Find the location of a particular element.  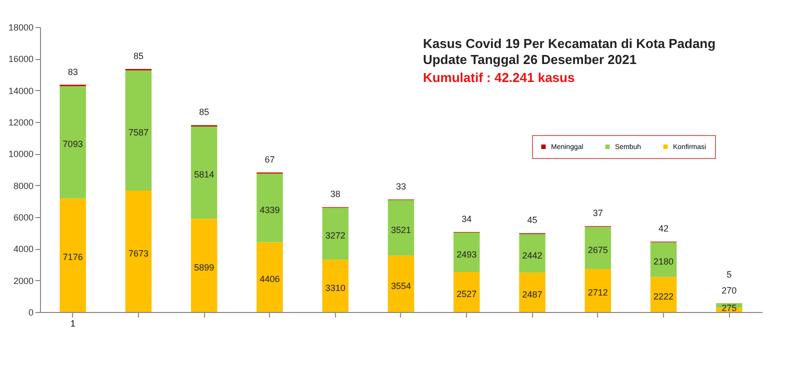

y-tick-label: 18000 is located at coordinates (21, 27).